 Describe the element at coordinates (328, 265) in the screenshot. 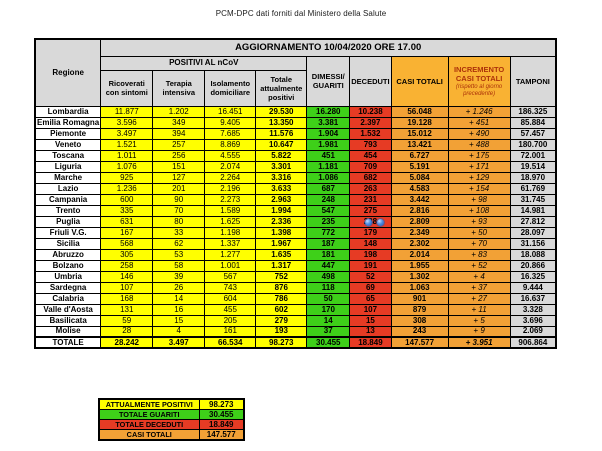

I see `data-cell: 447` at that location.